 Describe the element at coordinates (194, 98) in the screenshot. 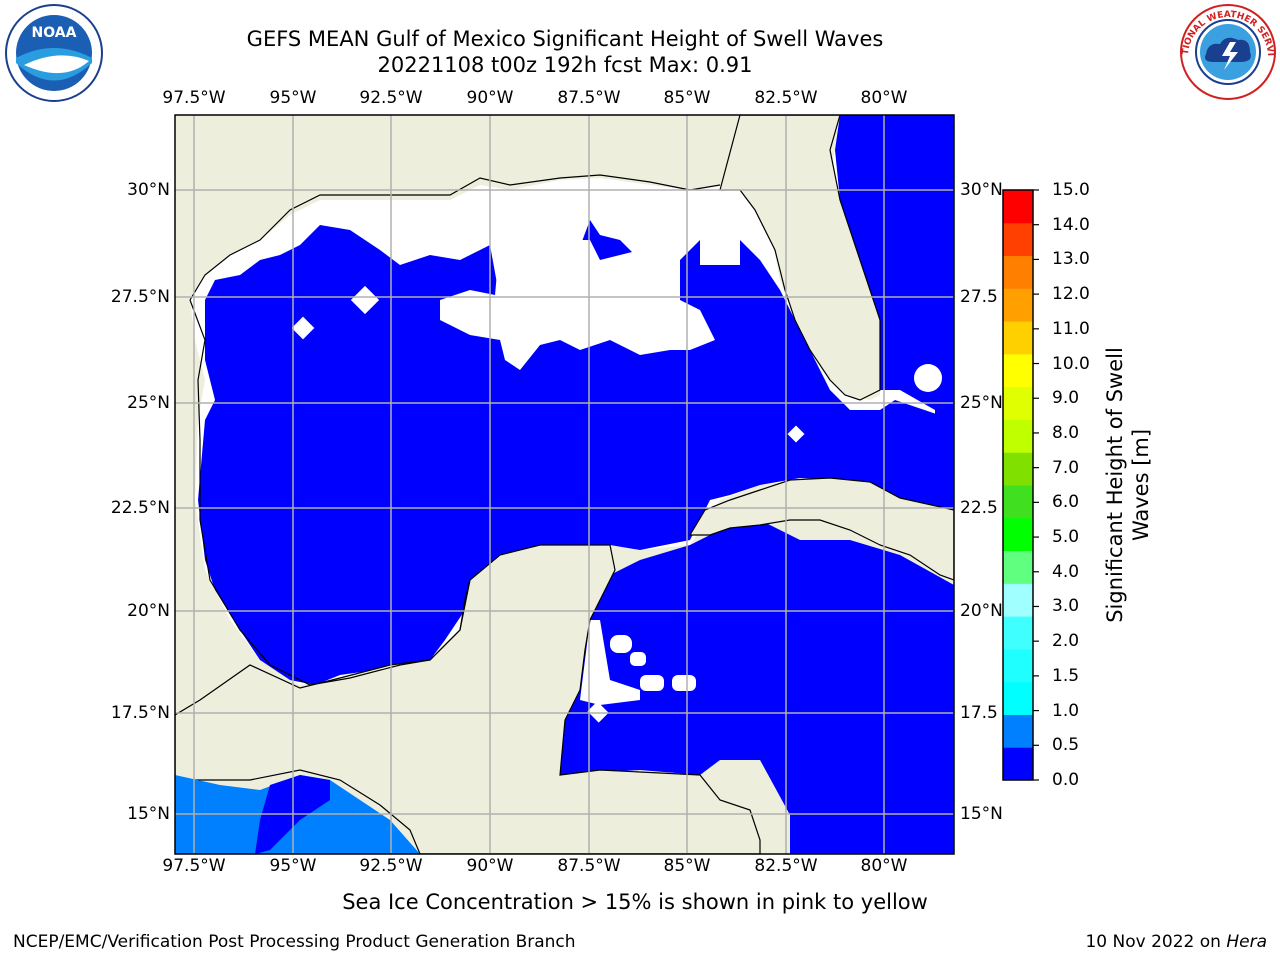

I see `lon-tick-top: 97.5°W` at that location.